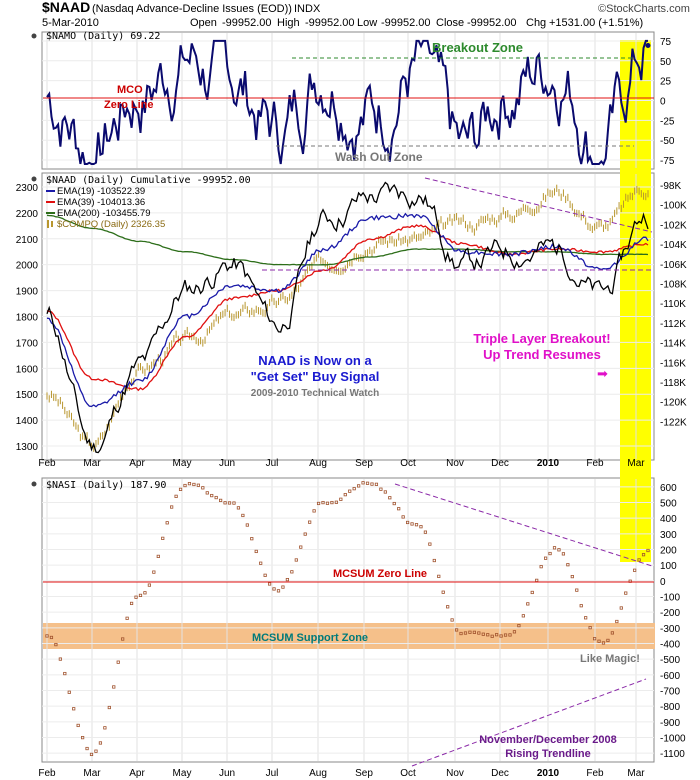 The width and height of the screenshot is (700, 780). What do you see at coordinates (666, 62) in the screenshot?
I see `namo-tick-1: 50` at bounding box center [666, 62].